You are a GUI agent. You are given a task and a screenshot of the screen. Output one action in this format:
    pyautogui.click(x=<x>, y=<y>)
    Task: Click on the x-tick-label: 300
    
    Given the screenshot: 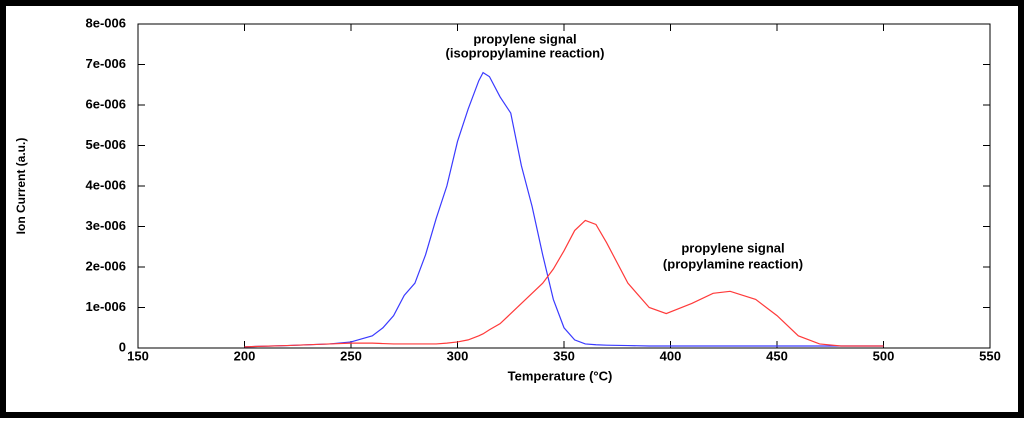 What is the action you would take?
    pyautogui.click(x=458, y=355)
    